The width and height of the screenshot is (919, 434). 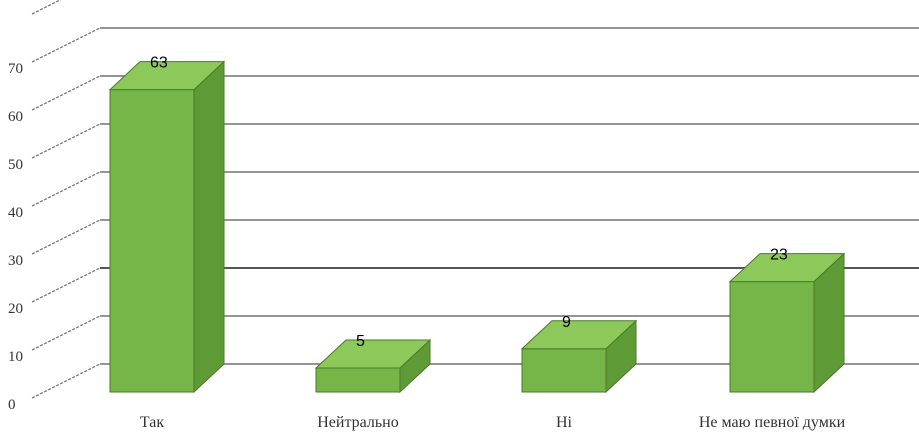 I want to click on y-axis-ticks: 0 10 20 30 40 50 60 70, so click(x=15, y=237).